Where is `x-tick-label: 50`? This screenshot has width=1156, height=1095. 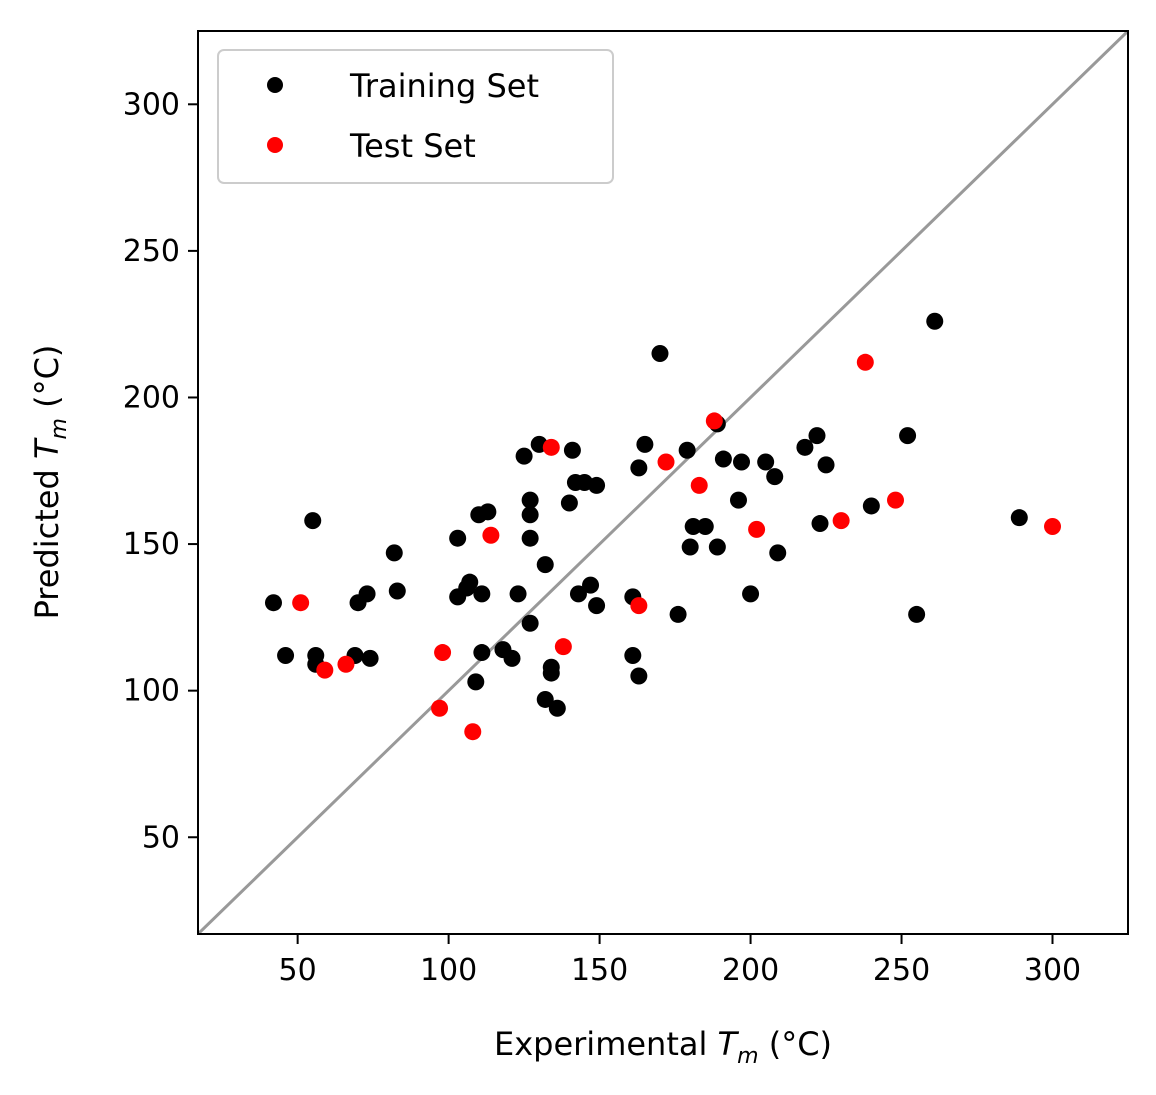
x-tick-label: 50 is located at coordinates (298, 970).